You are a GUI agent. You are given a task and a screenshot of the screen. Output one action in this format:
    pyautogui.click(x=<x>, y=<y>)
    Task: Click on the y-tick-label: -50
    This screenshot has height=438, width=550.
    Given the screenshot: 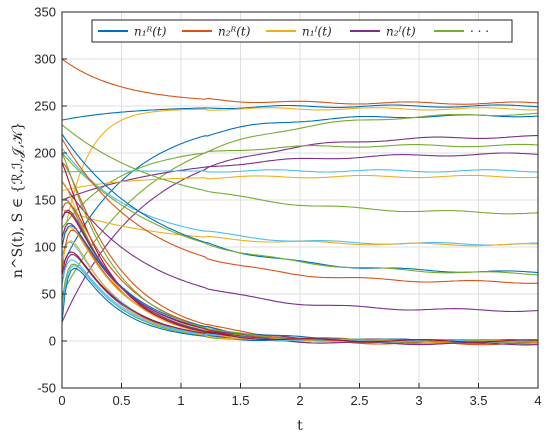 What is the action you would take?
    pyautogui.click(x=46, y=388)
    